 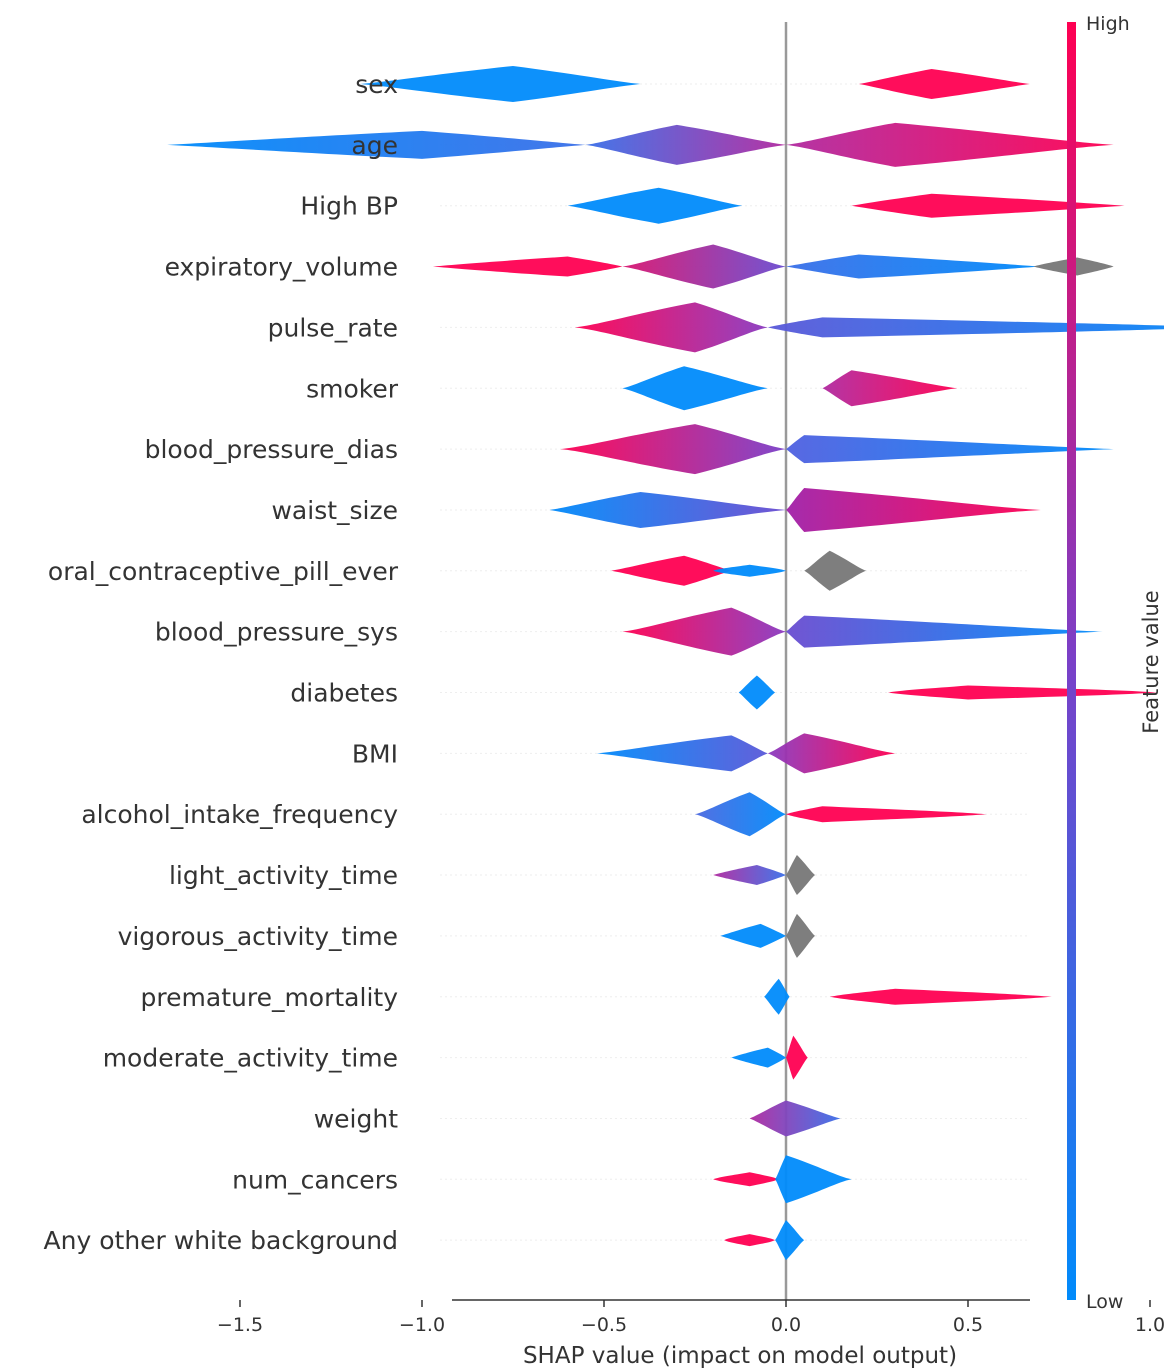 I want to click on feature-label-blood-pressure-dias: blood_pressure_dias, so click(x=271, y=449).